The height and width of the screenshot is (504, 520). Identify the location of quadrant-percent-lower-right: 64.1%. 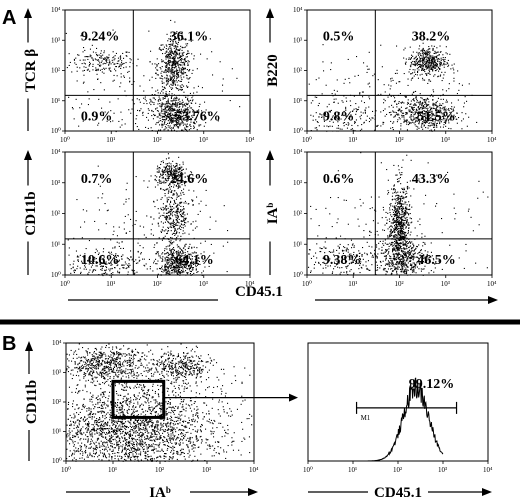
(194, 260).